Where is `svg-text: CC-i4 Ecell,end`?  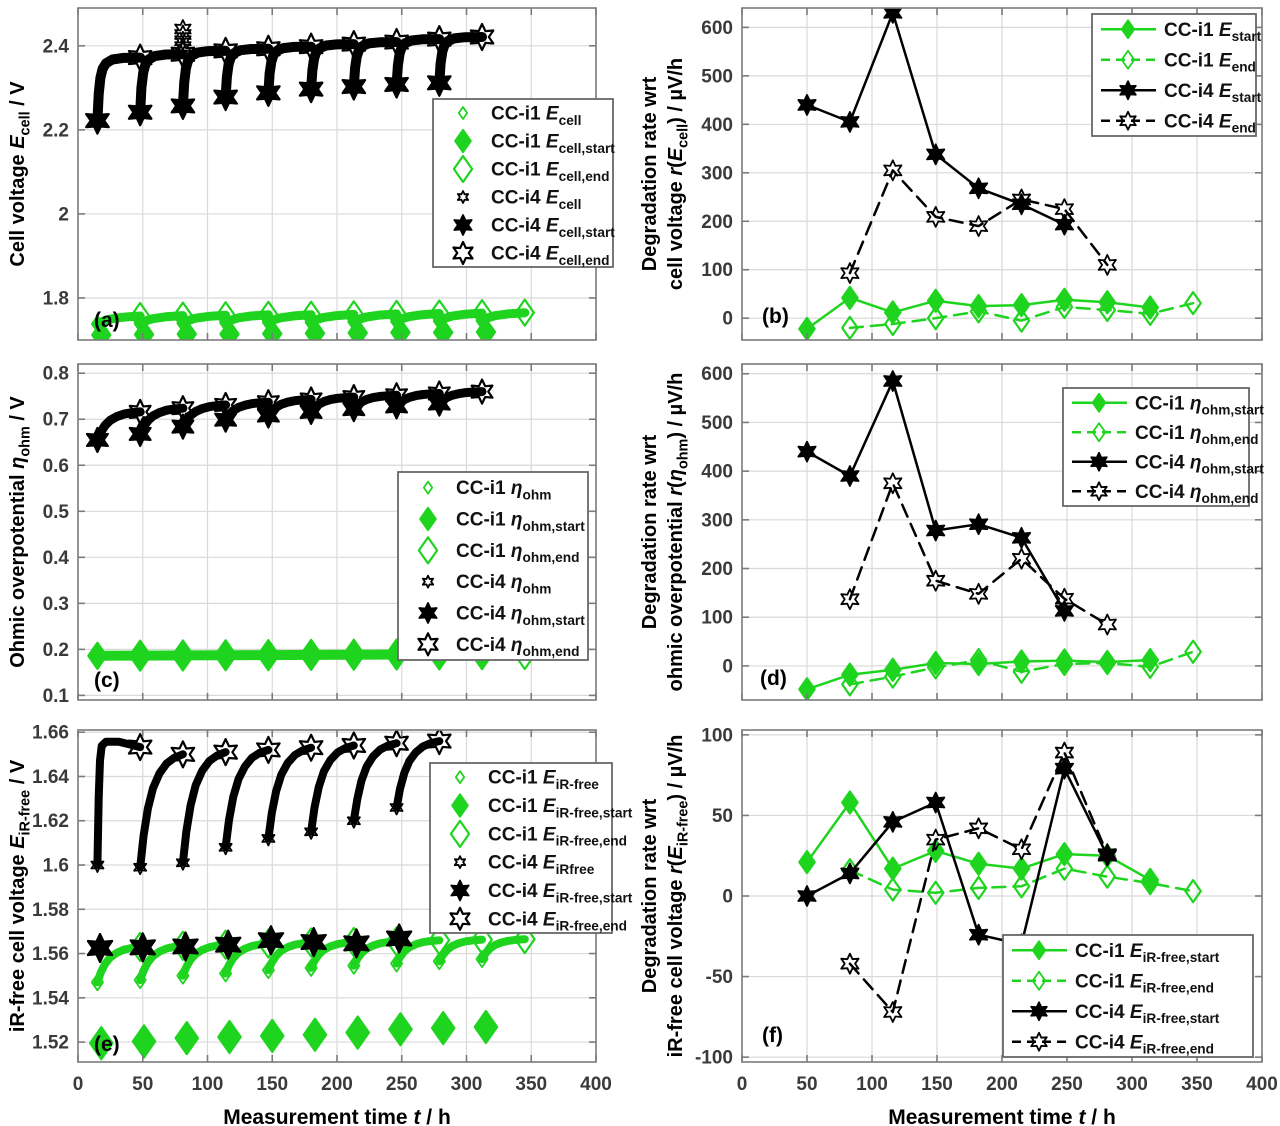 svg-text: CC-i4 Ecell,end is located at coordinates (550, 256).